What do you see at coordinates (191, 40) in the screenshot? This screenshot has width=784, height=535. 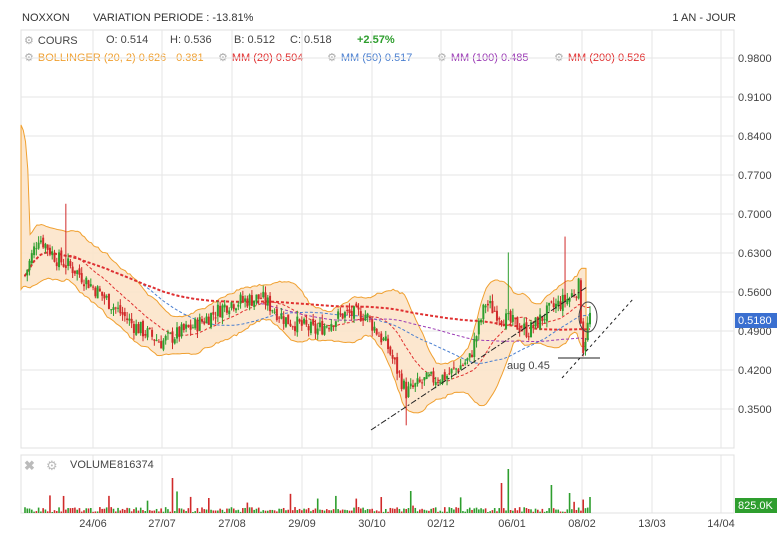 I see `legend-high: H: 0.536` at bounding box center [191, 40].